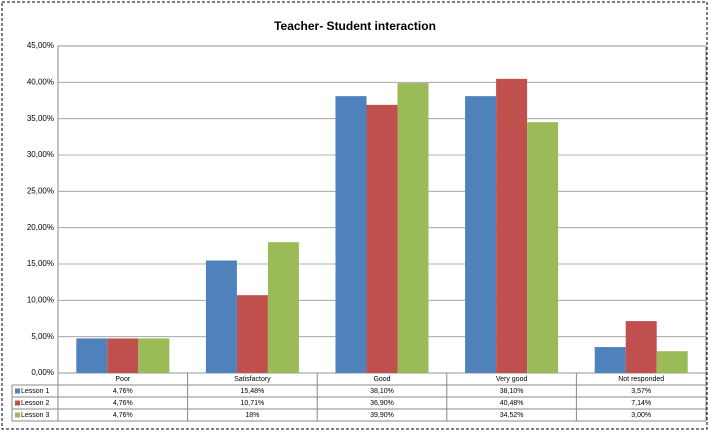  I want to click on y-tick-label: 25,00%, so click(40, 190).